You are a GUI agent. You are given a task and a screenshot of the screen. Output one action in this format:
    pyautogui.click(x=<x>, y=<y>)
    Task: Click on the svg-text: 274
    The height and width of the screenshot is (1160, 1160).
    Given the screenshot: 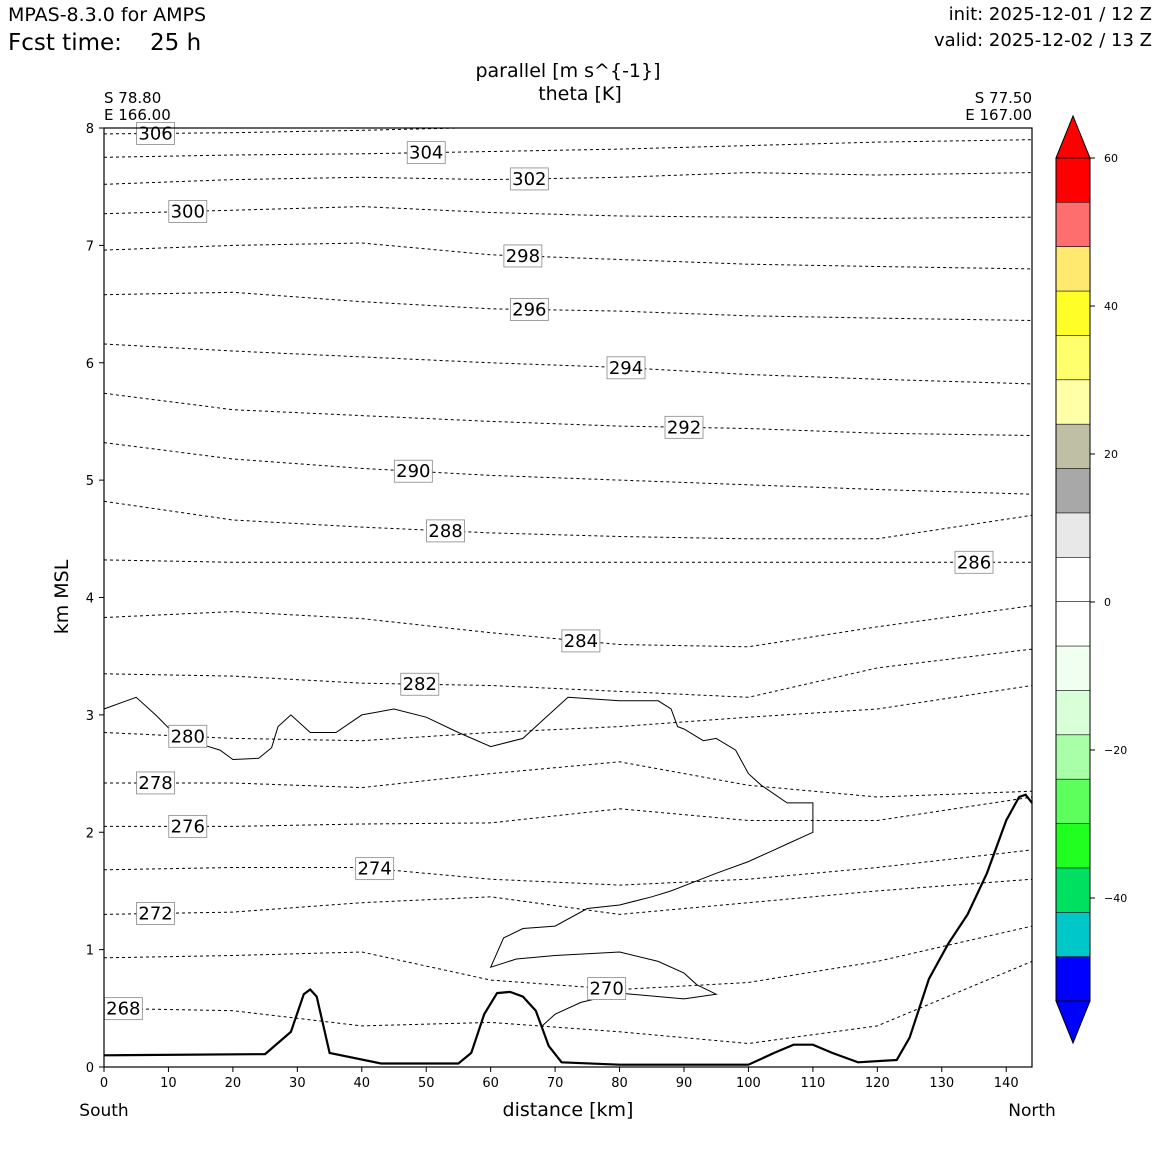 What is the action you would take?
    pyautogui.click(x=374, y=869)
    